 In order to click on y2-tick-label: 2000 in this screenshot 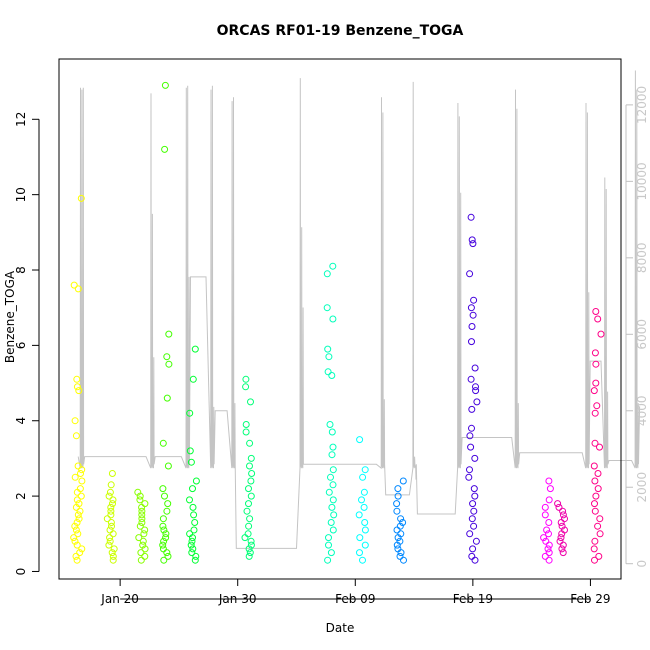, I will do `click(642, 487)`.